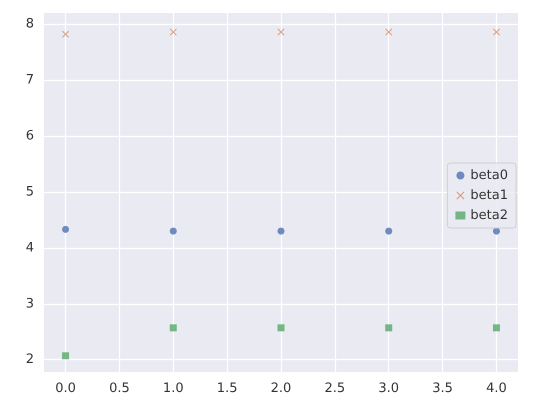 The height and width of the screenshot is (417, 538). Describe the element at coordinates (30, 24) in the screenshot. I see `y-tick-label: 8` at that location.